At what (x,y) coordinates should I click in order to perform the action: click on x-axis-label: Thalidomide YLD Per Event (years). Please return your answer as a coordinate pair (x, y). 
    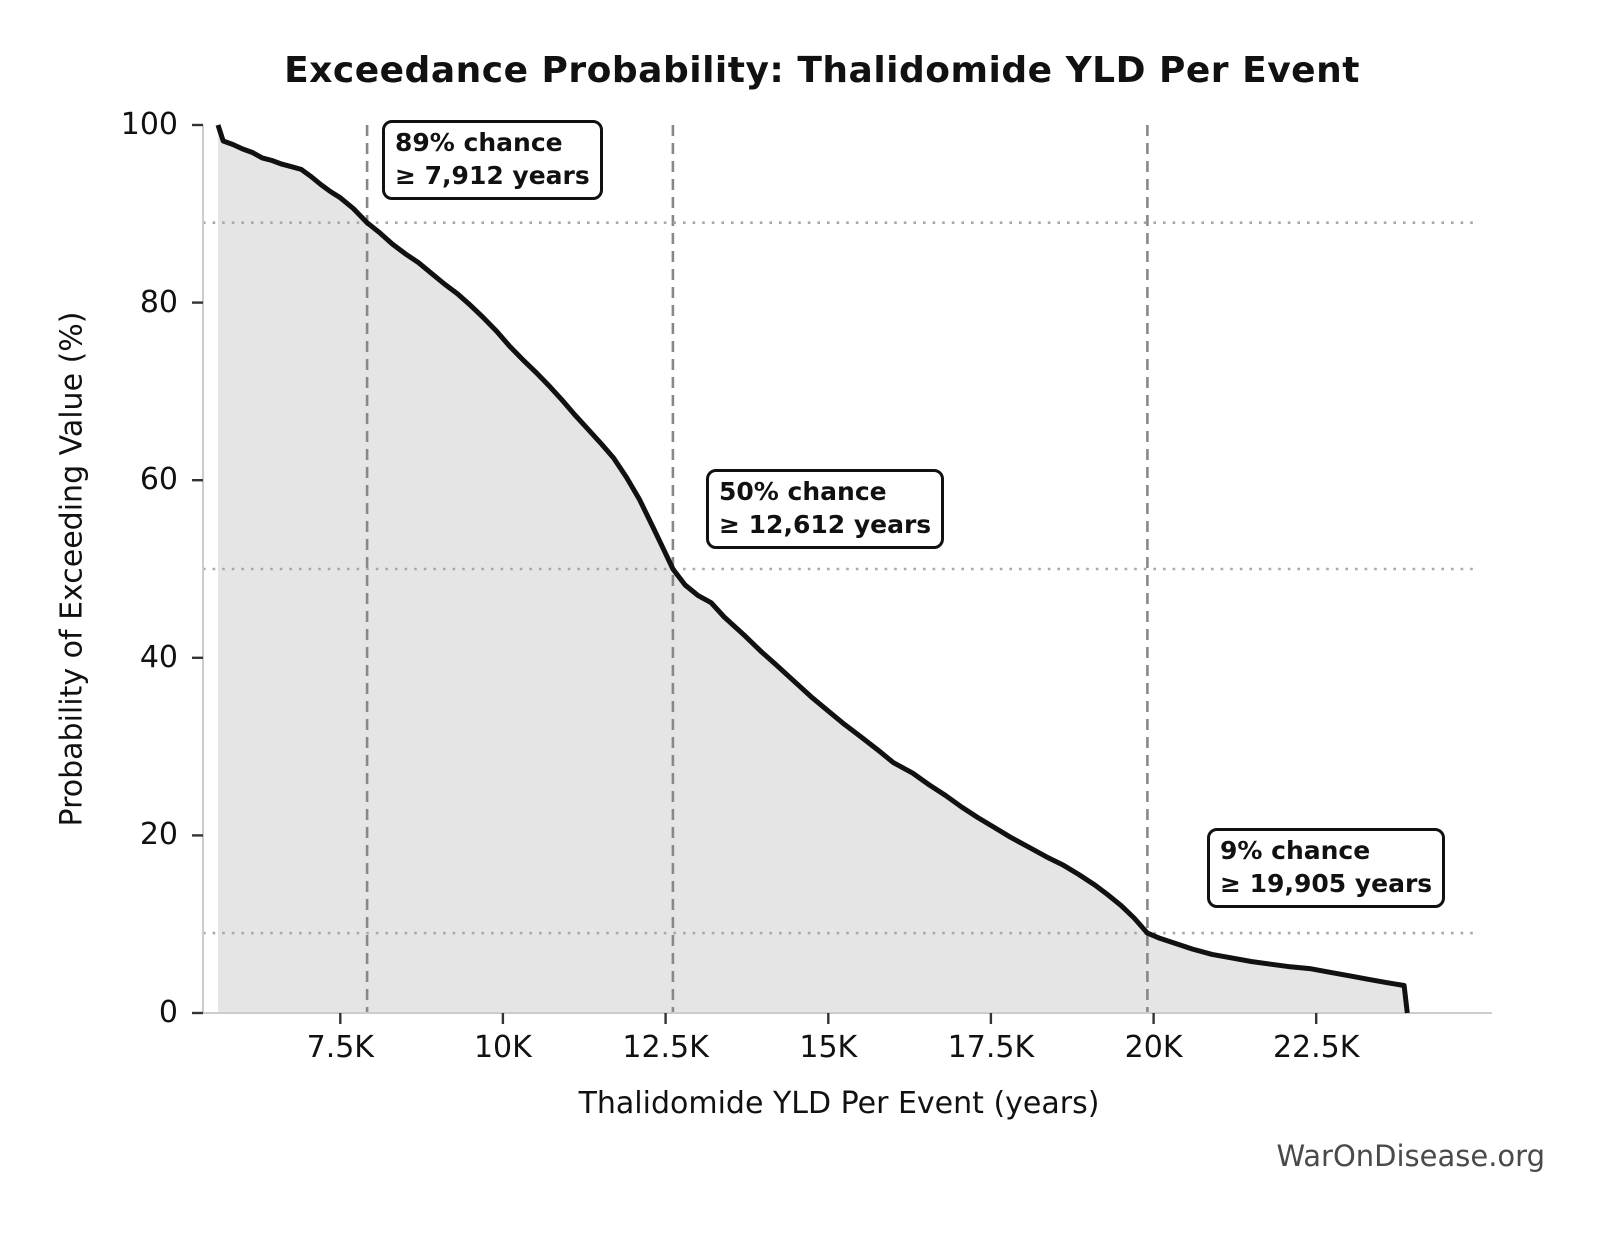
    Looking at the image, I should click on (839, 1103).